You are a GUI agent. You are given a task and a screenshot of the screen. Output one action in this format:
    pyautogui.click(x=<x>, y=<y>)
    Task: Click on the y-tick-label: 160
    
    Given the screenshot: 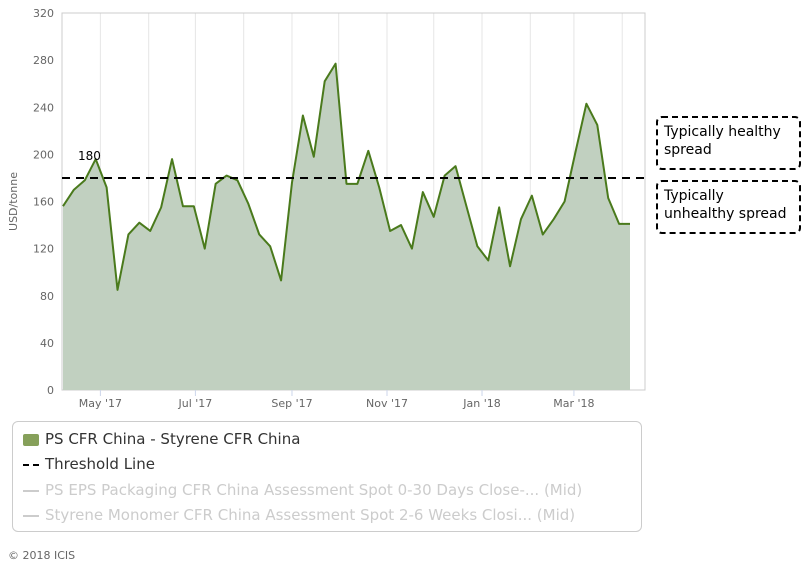 What is the action you would take?
    pyautogui.click(x=43, y=202)
    